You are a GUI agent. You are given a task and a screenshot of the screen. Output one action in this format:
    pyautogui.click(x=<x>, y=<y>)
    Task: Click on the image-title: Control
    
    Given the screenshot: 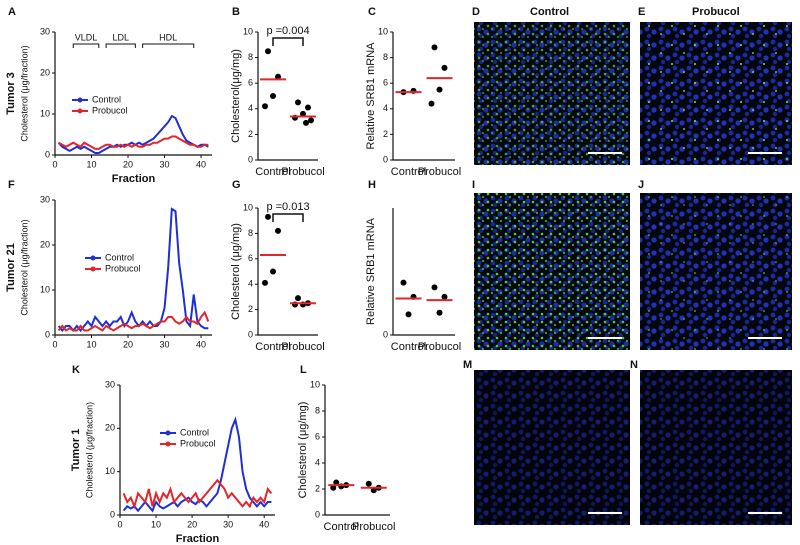 What is the action you would take?
    pyautogui.click(x=549, y=12)
    